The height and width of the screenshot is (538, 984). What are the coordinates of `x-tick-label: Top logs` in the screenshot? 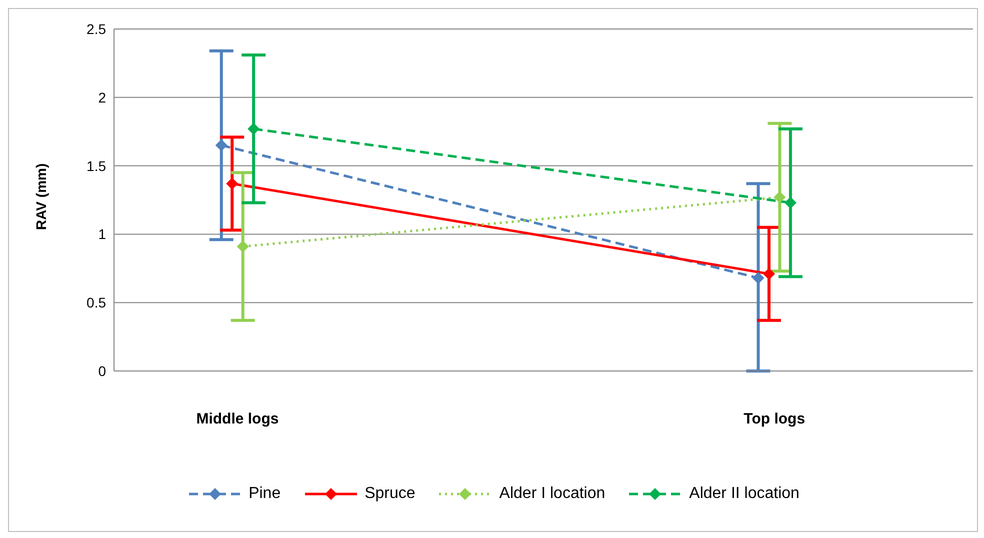 It's located at (775, 419).